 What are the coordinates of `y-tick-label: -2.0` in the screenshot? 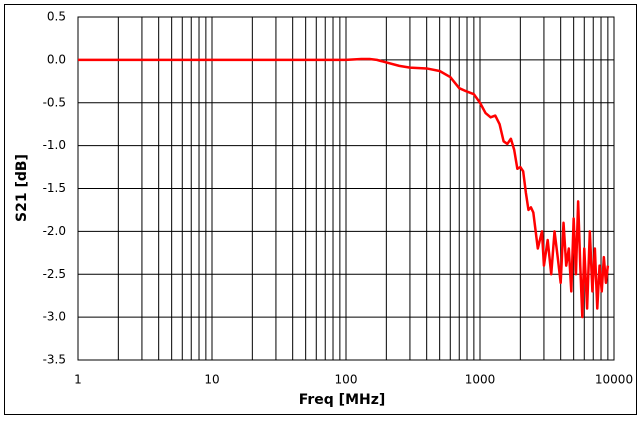 It's located at (54, 231).